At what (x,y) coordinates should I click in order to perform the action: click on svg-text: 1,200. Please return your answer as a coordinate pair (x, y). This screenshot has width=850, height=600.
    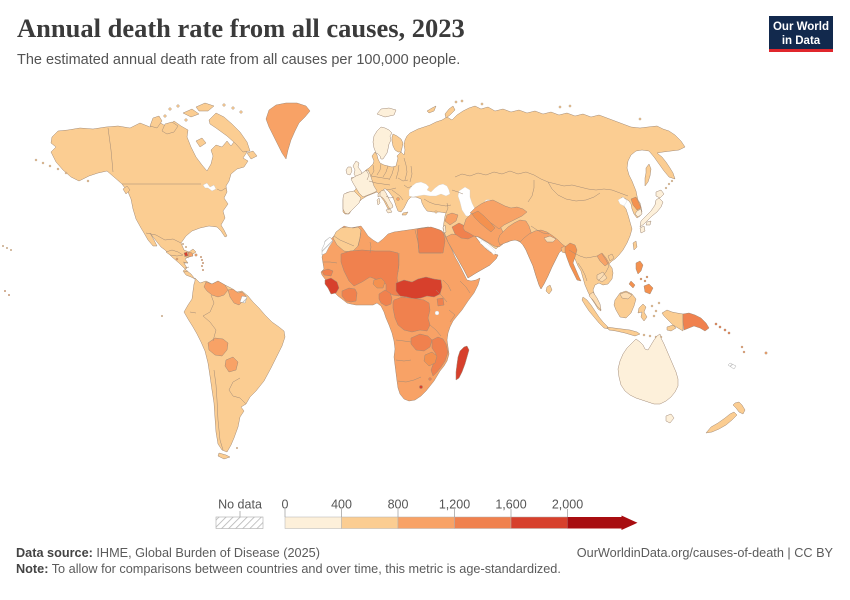
    Looking at the image, I should click on (454, 505).